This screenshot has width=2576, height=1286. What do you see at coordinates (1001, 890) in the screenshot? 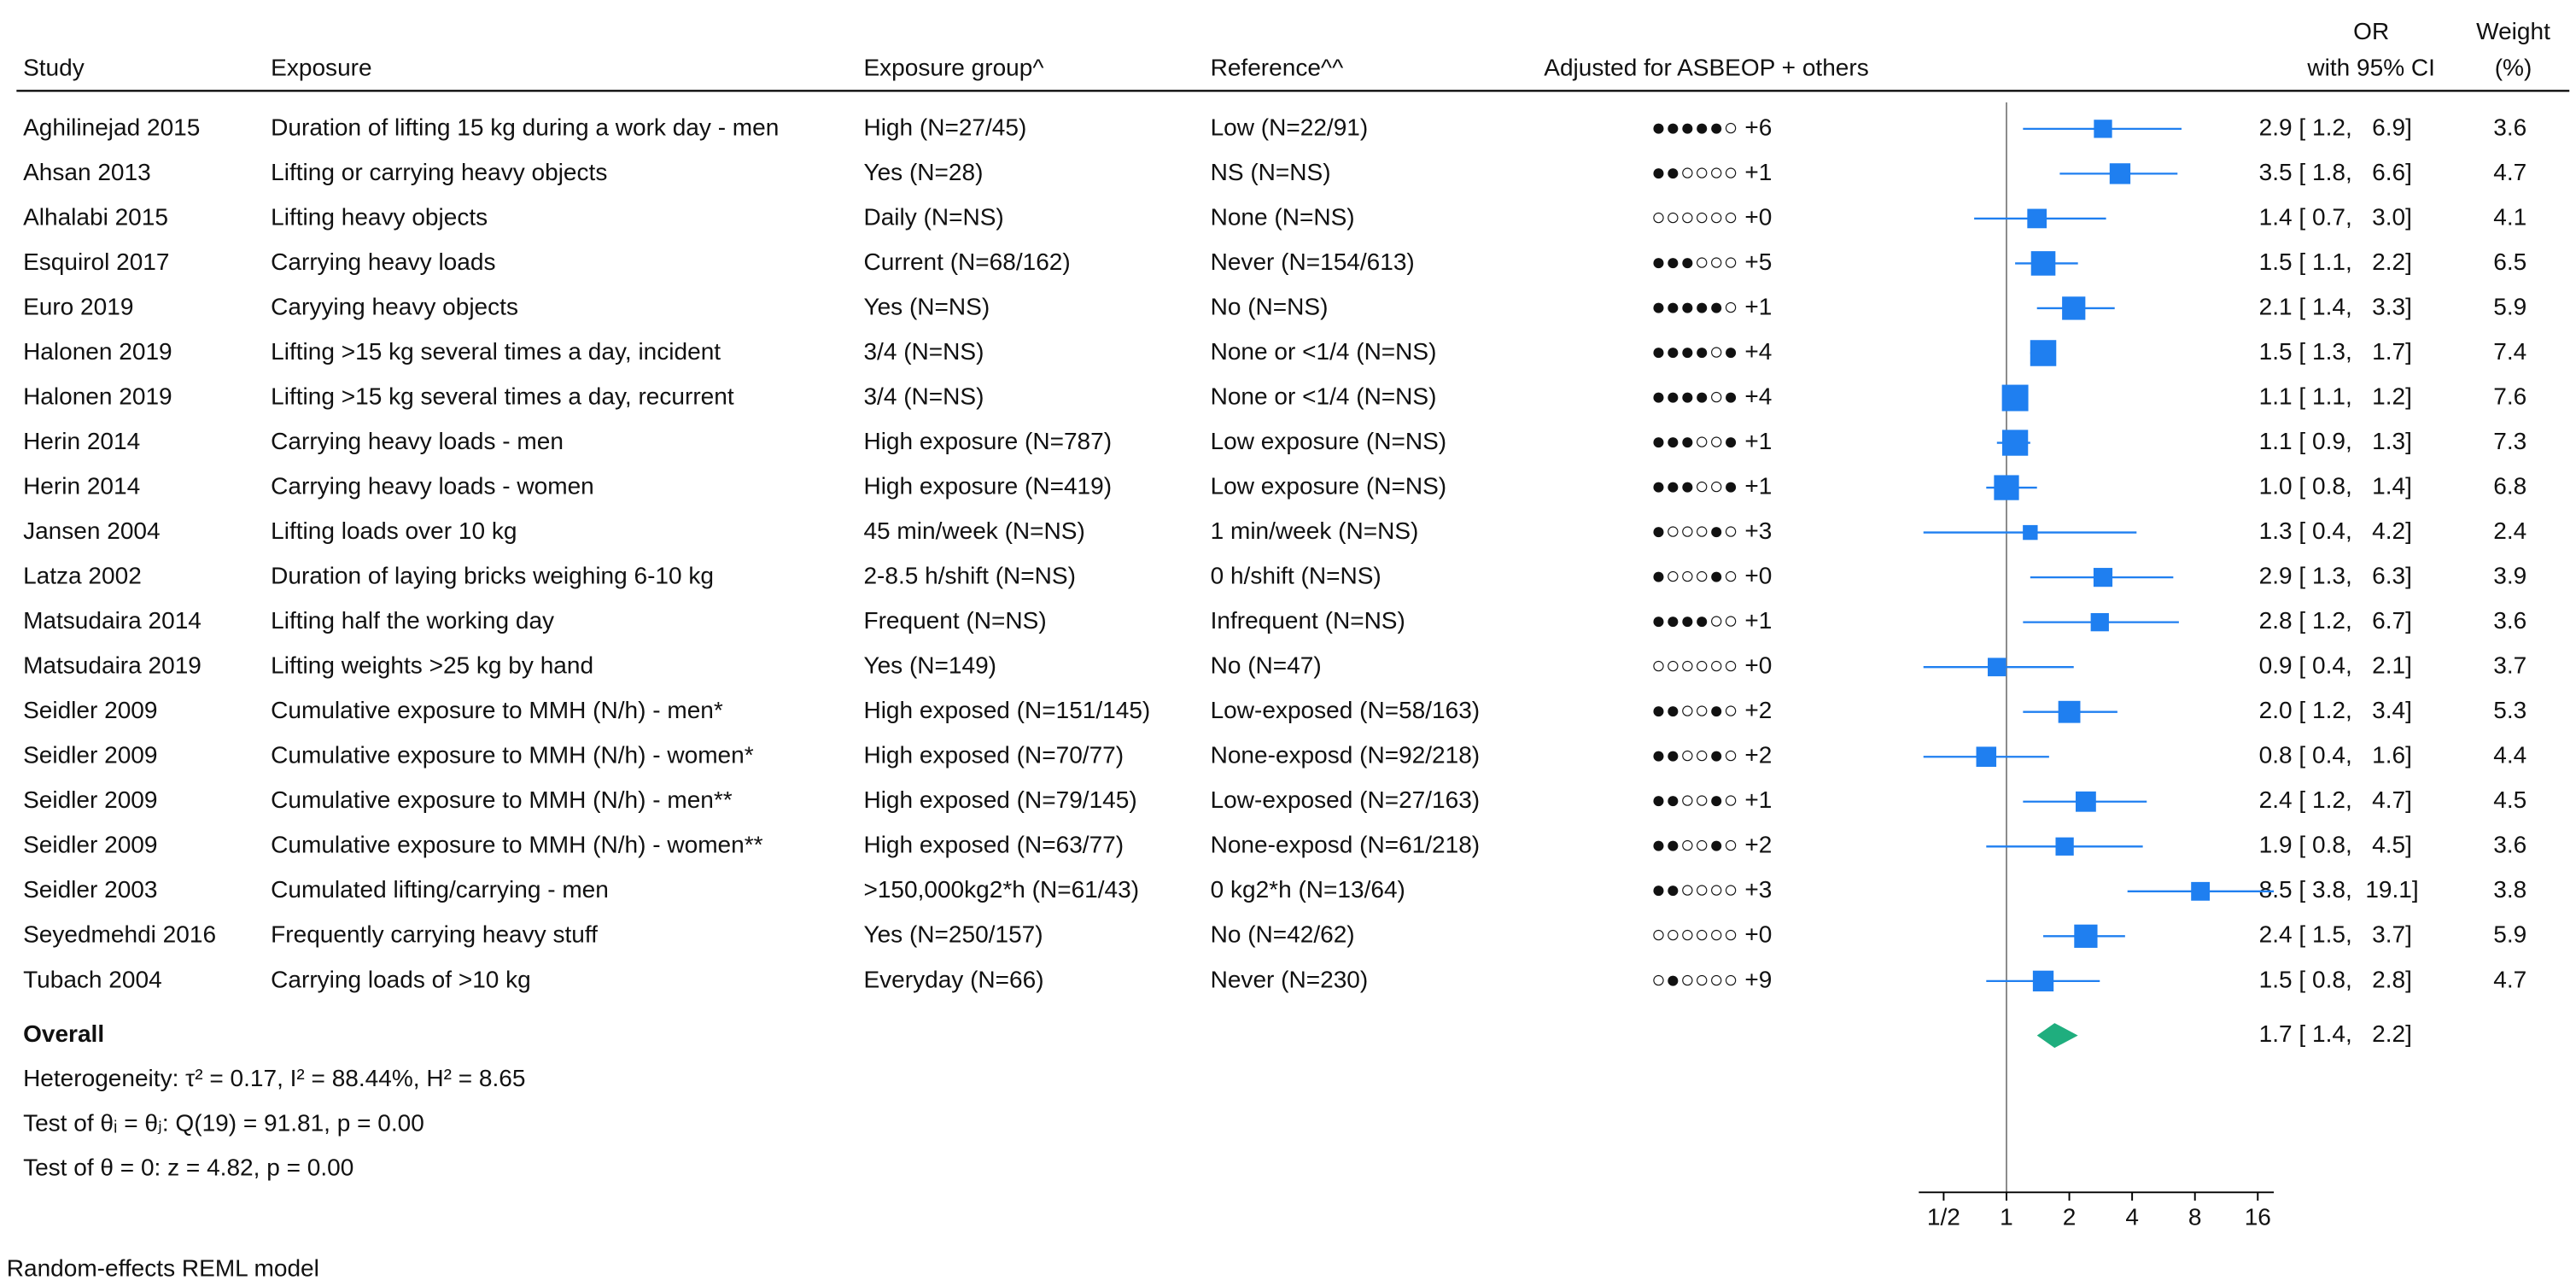
I see `group: >150,000kg2*h (N=61/43)` at bounding box center [1001, 890].